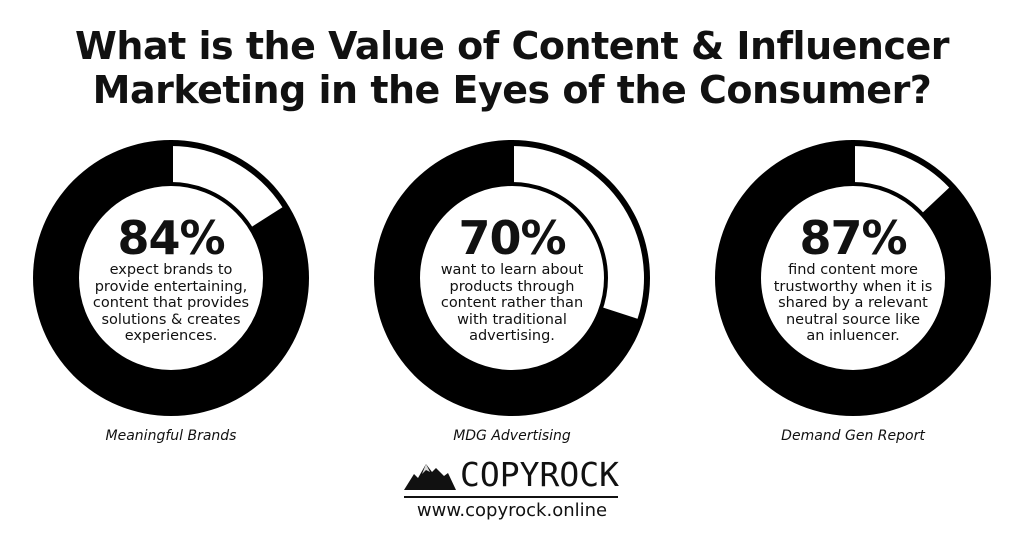 The image size is (1024, 536). What do you see at coordinates (853, 336) in the screenshot?
I see `description-line: an inluencer.` at bounding box center [853, 336].